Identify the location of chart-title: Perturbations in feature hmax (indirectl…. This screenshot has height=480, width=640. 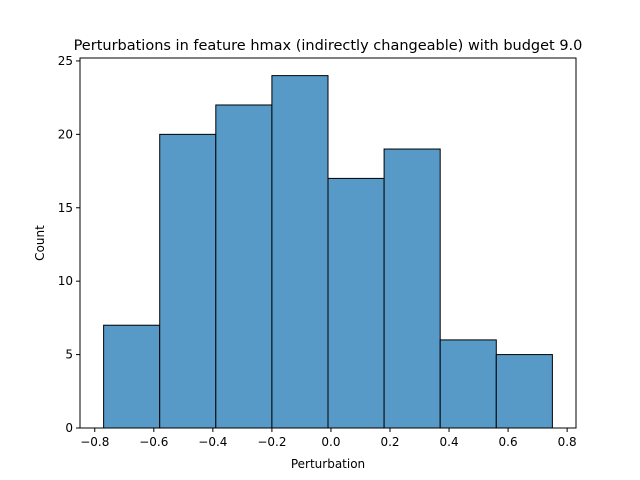
(328, 46).